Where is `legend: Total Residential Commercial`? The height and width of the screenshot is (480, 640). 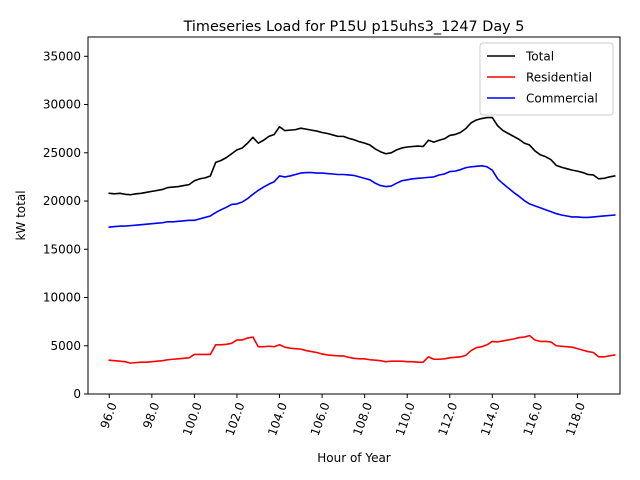
legend: Total Residential Commercial is located at coordinates (546, 79).